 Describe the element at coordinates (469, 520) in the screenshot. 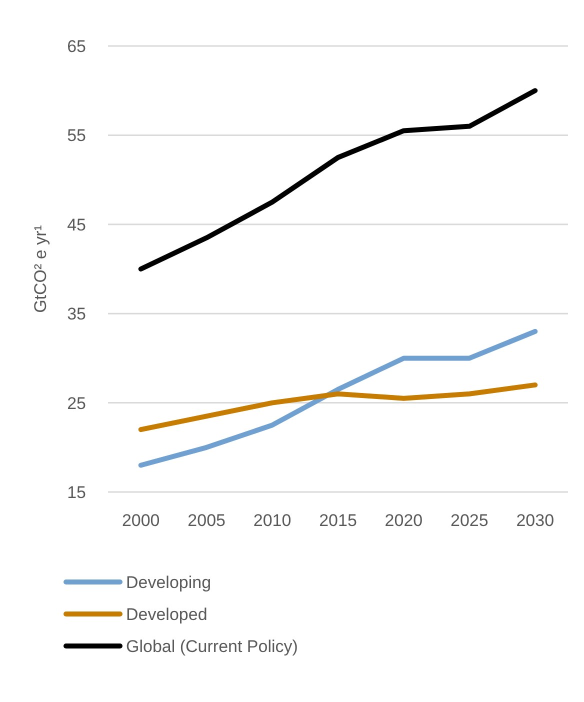

I see `x-tick-label: 2025` at that location.